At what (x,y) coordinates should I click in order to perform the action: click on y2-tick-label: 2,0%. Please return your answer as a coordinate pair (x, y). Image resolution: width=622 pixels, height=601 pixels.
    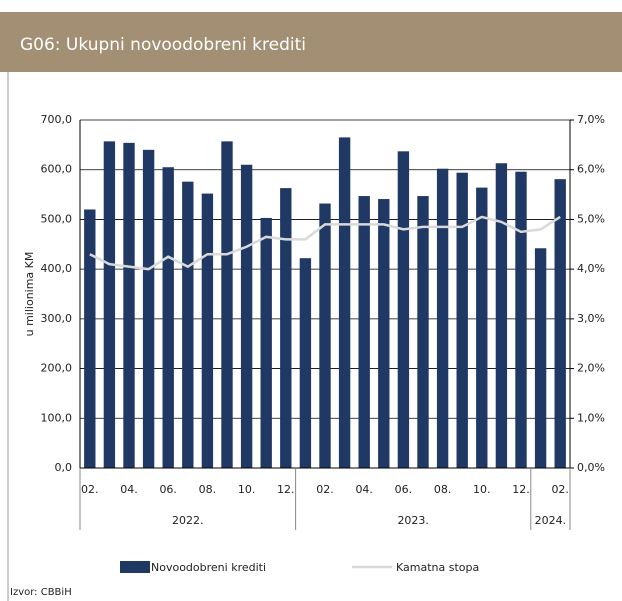
    Looking at the image, I should click on (591, 368).